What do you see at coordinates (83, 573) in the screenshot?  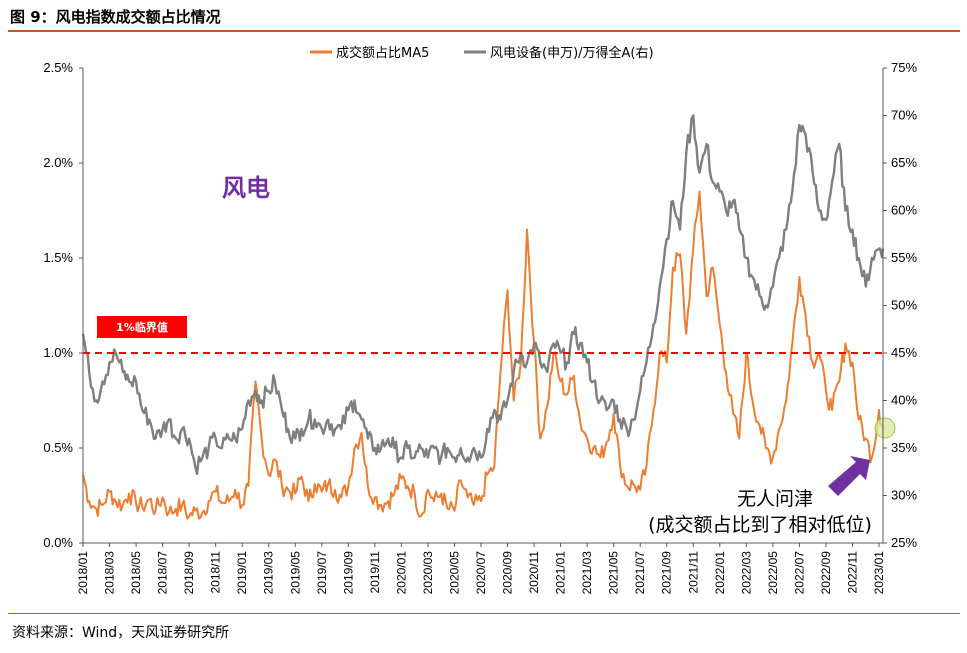 I see `x-tick-label: 2018/01` at bounding box center [83, 573].